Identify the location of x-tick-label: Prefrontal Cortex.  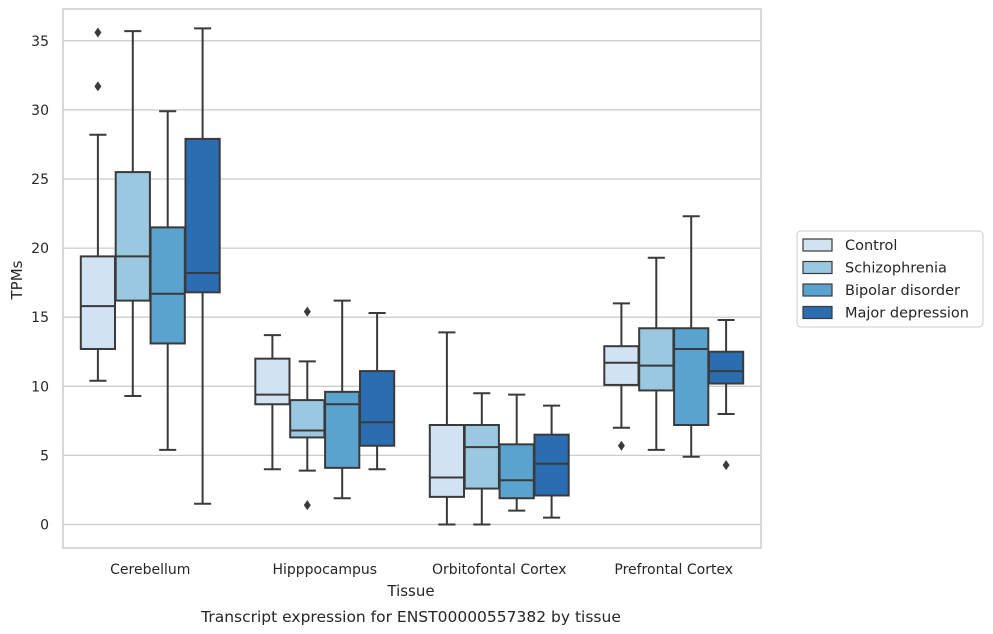
(673, 570).